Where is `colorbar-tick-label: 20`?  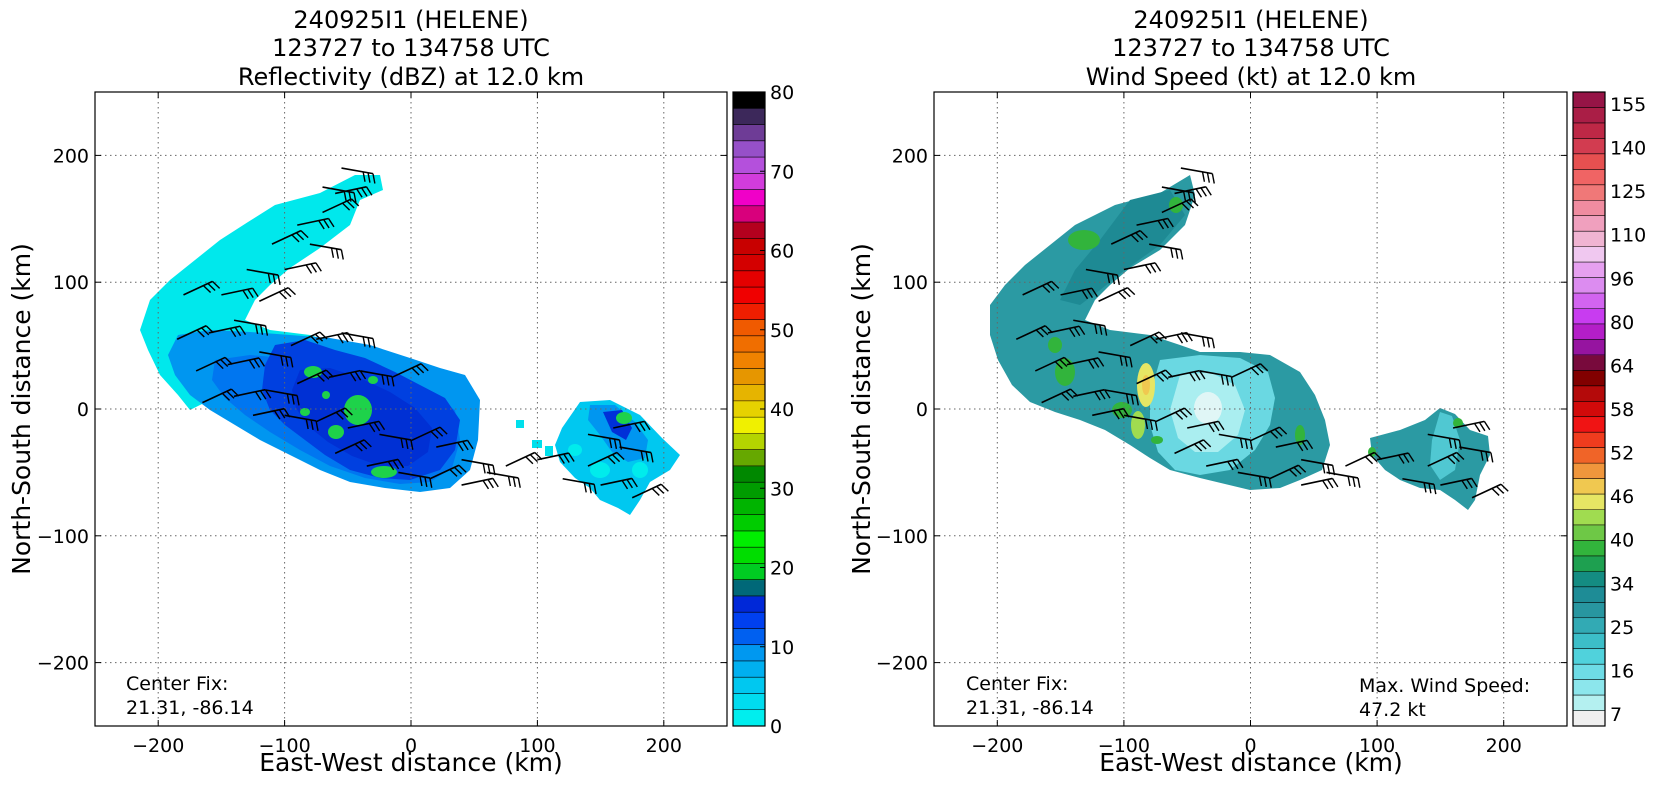
colorbar-tick-label: 20 is located at coordinates (782, 569).